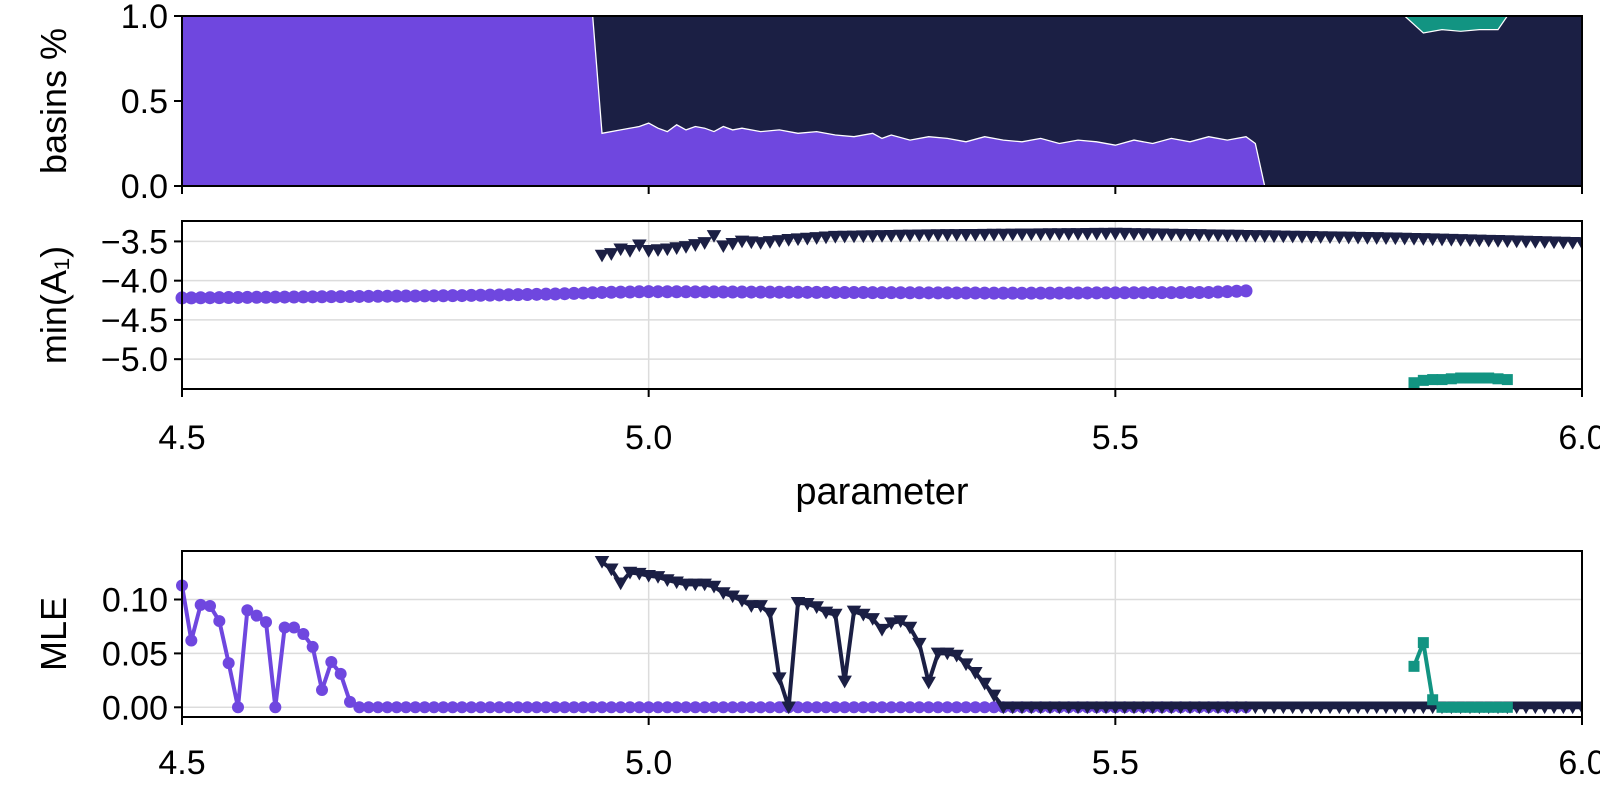  I want to click on basins-ytick-label: 0.0, so click(144, 187).